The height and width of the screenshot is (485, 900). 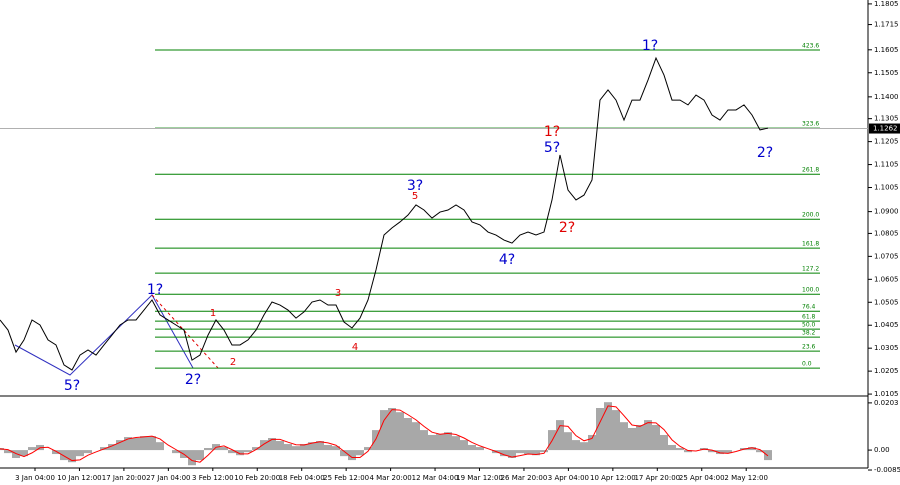 I want to click on y-tick-label: 1.1105, so click(x=886, y=165).